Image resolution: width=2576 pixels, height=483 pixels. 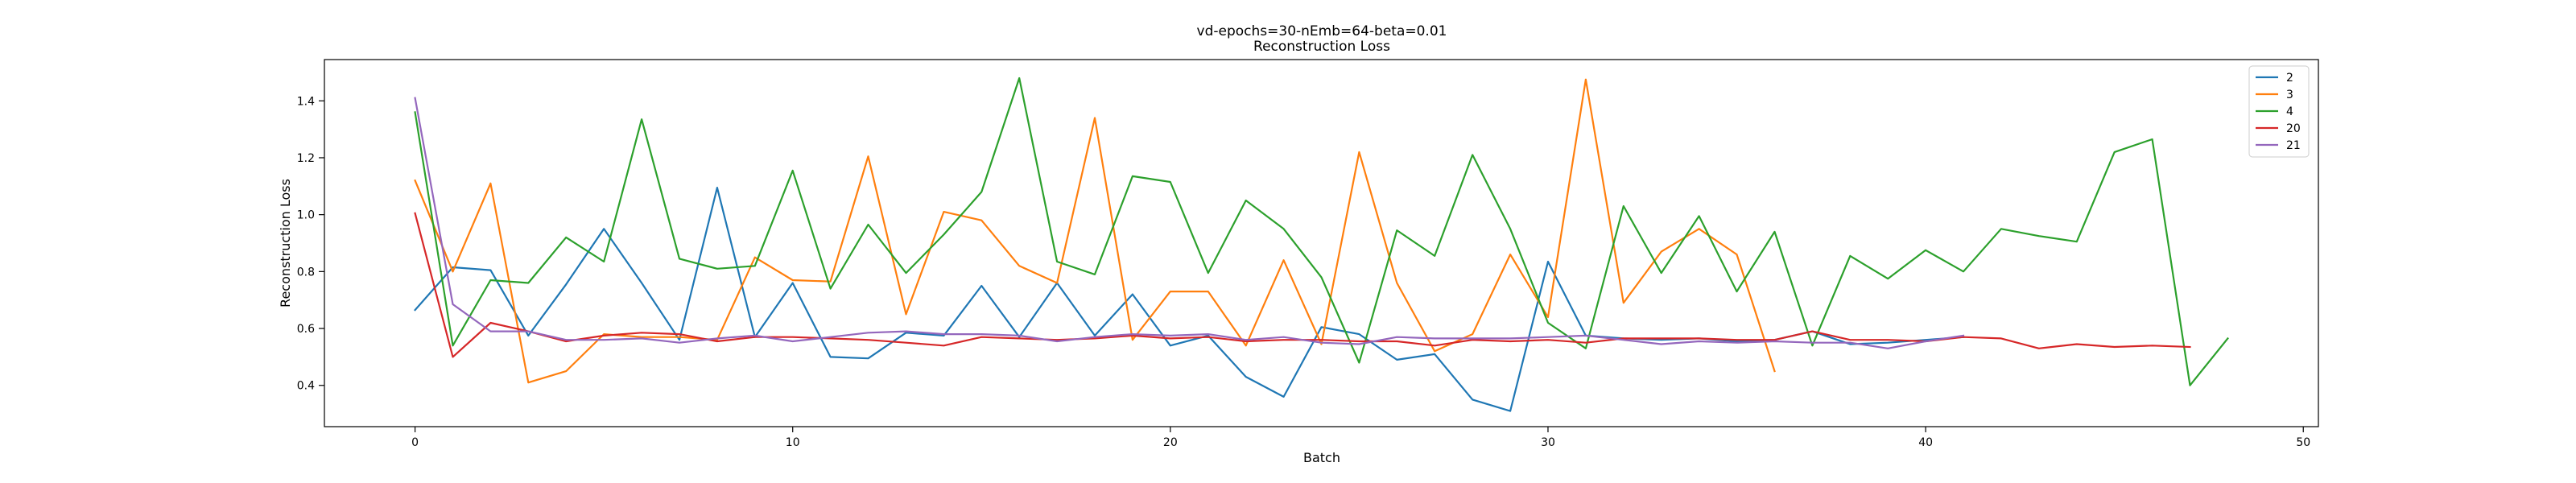 What do you see at coordinates (306, 386) in the screenshot?
I see `y-tick-label: 0.4` at bounding box center [306, 386].